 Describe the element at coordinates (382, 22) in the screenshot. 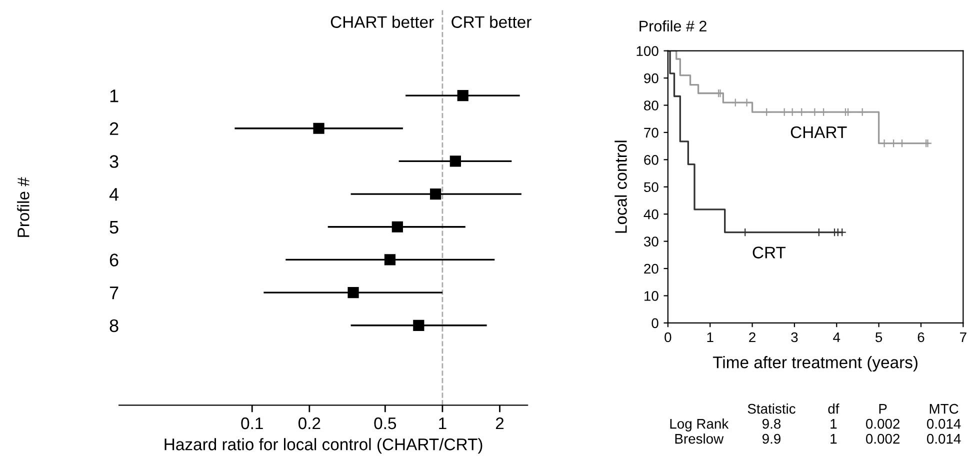

I see `text: CHART better` at that location.